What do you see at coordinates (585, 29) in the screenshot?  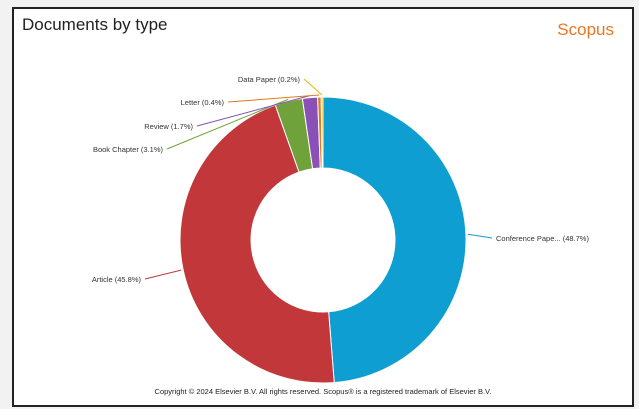 I see `scopus-logo: Scopus` at bounding box center [585, 29].